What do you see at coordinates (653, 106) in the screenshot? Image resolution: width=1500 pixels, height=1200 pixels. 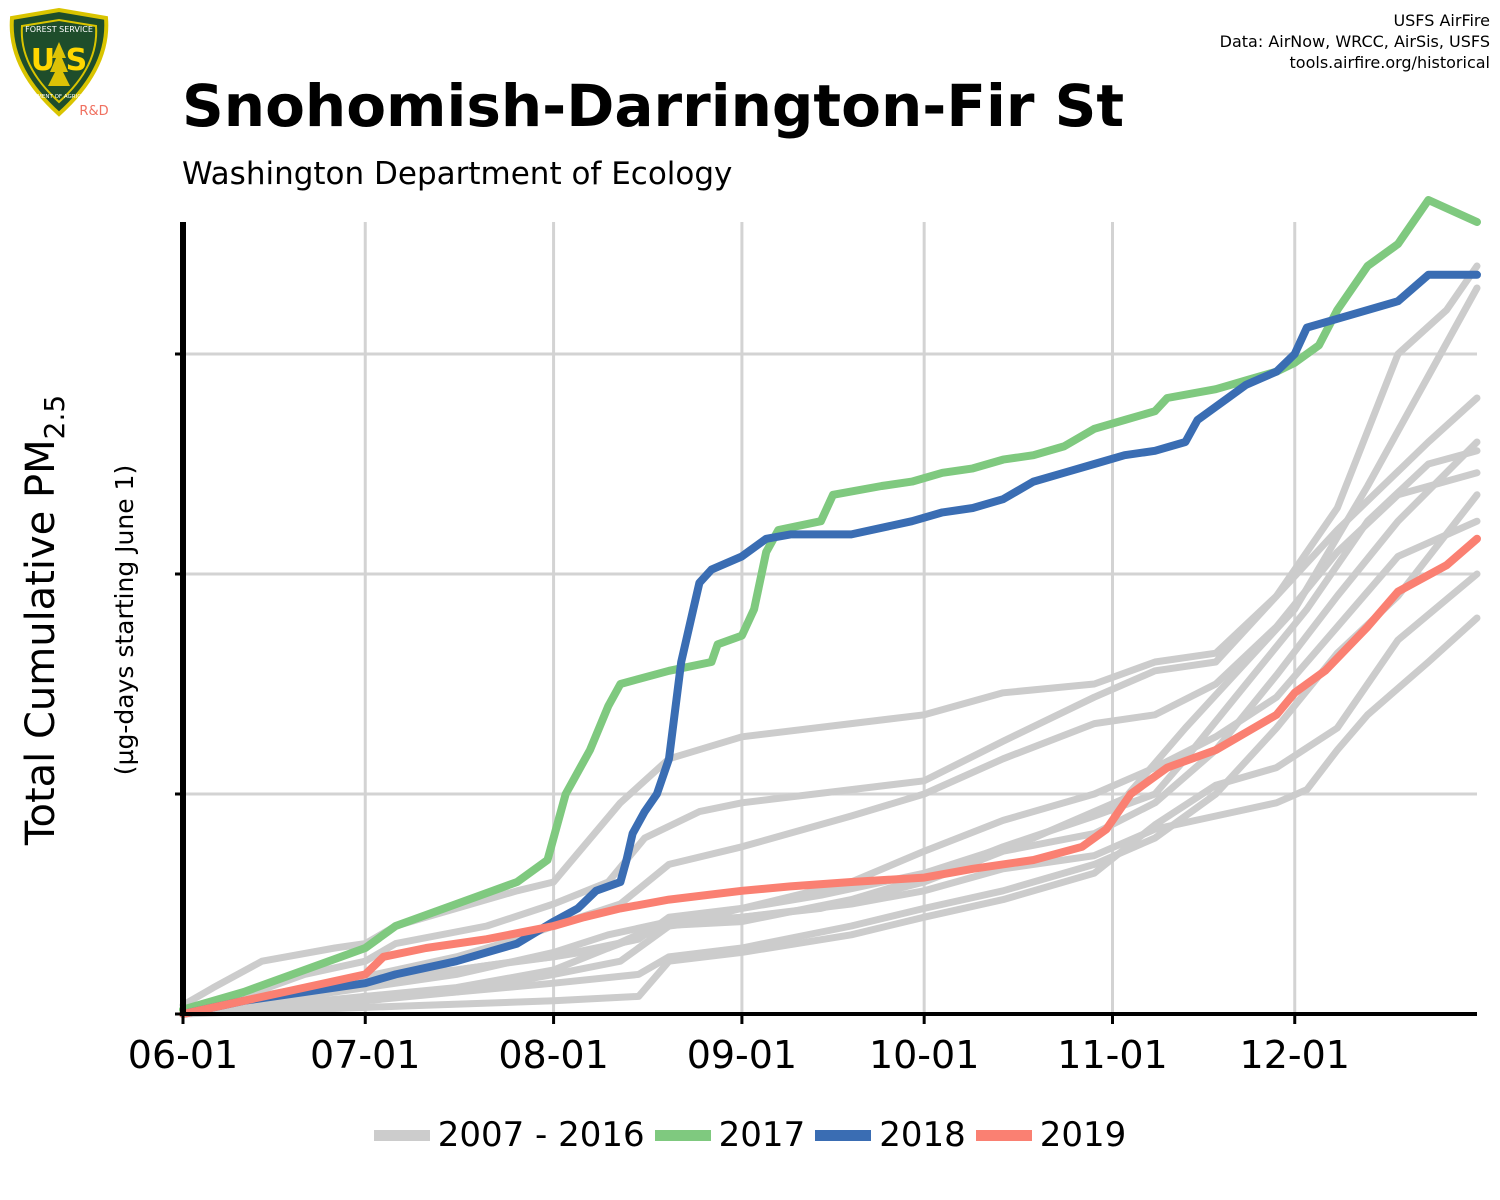 I see `chart-title: Snohomish-Darrington-Fir St` at bounding box center [653, 106].